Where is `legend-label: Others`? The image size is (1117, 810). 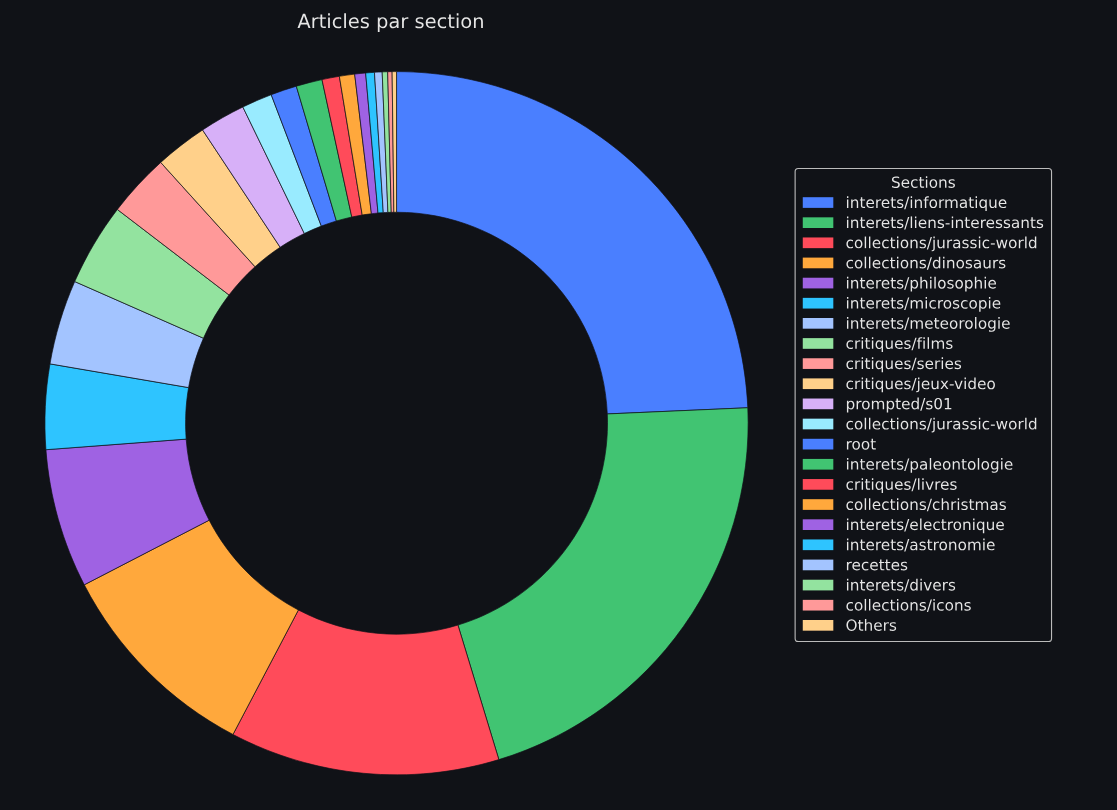 legend-label: Others is located at coordinates (871, 625).